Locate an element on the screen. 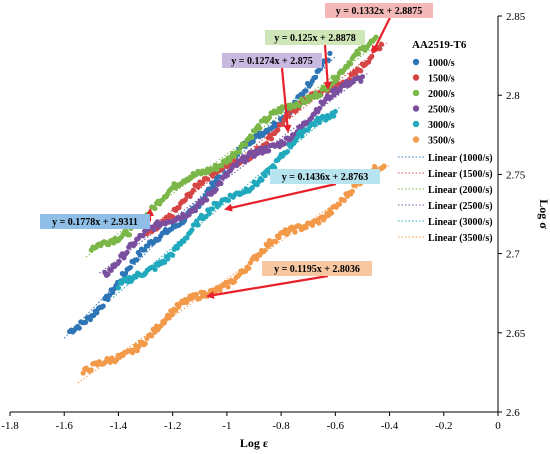 The height and width of the screenshot is (454, 550). x-tick-label: -0.8 is located at coordinates (281, 426).